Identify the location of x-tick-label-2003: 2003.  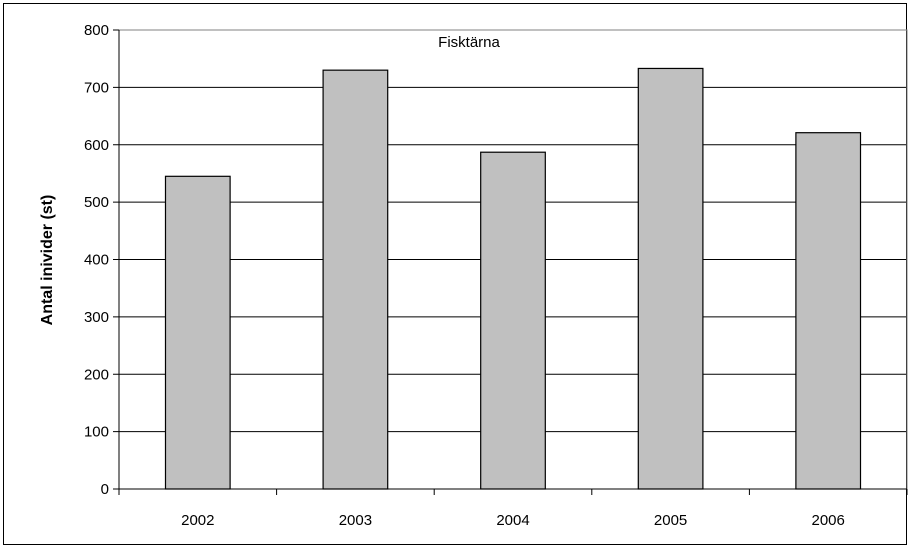
(355, 520).